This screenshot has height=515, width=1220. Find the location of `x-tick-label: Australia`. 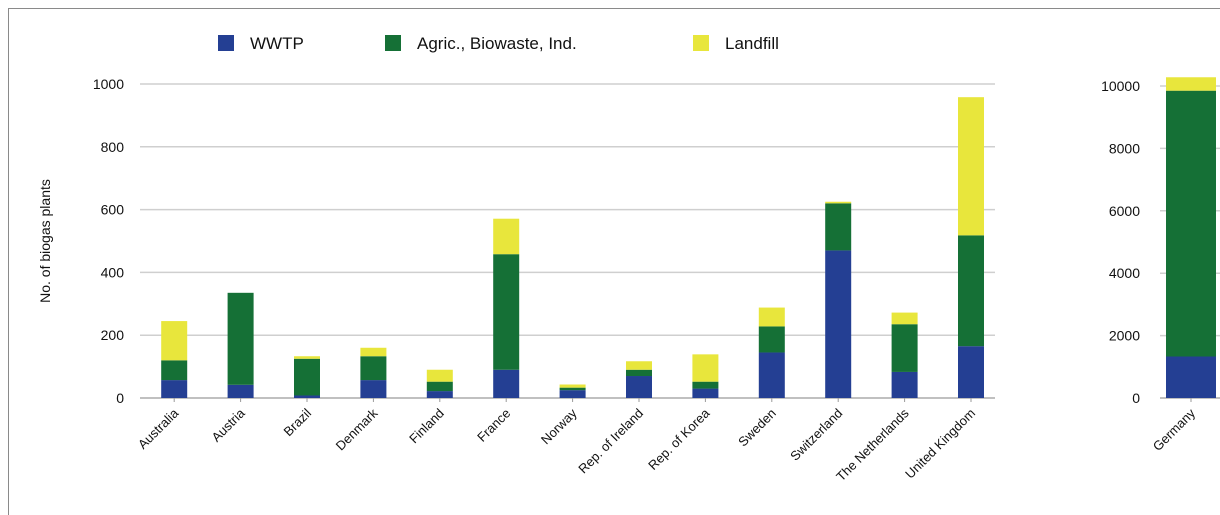

x-tick-label: Australia is located at coordinates (158, 428).